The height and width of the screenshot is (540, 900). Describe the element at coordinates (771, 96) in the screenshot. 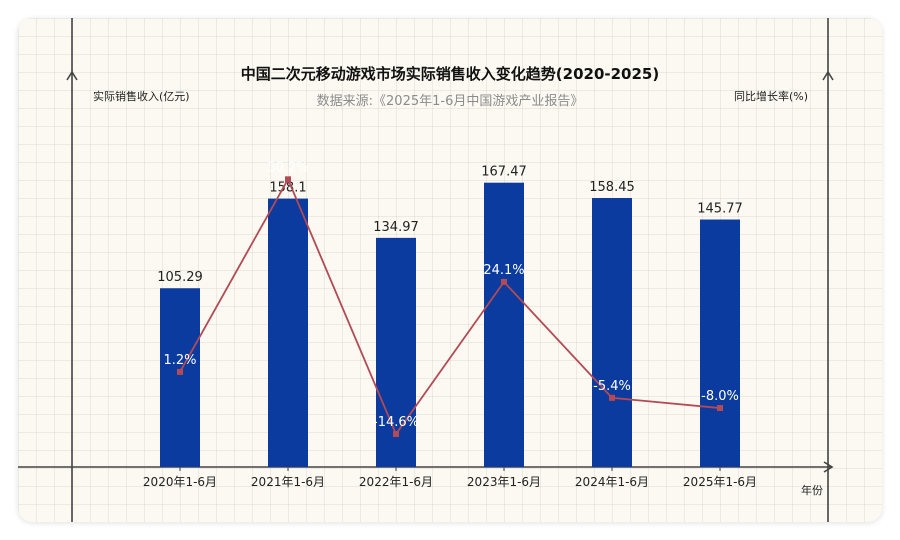

I see `right-axis-title: 同比增长率(%)` at that location.